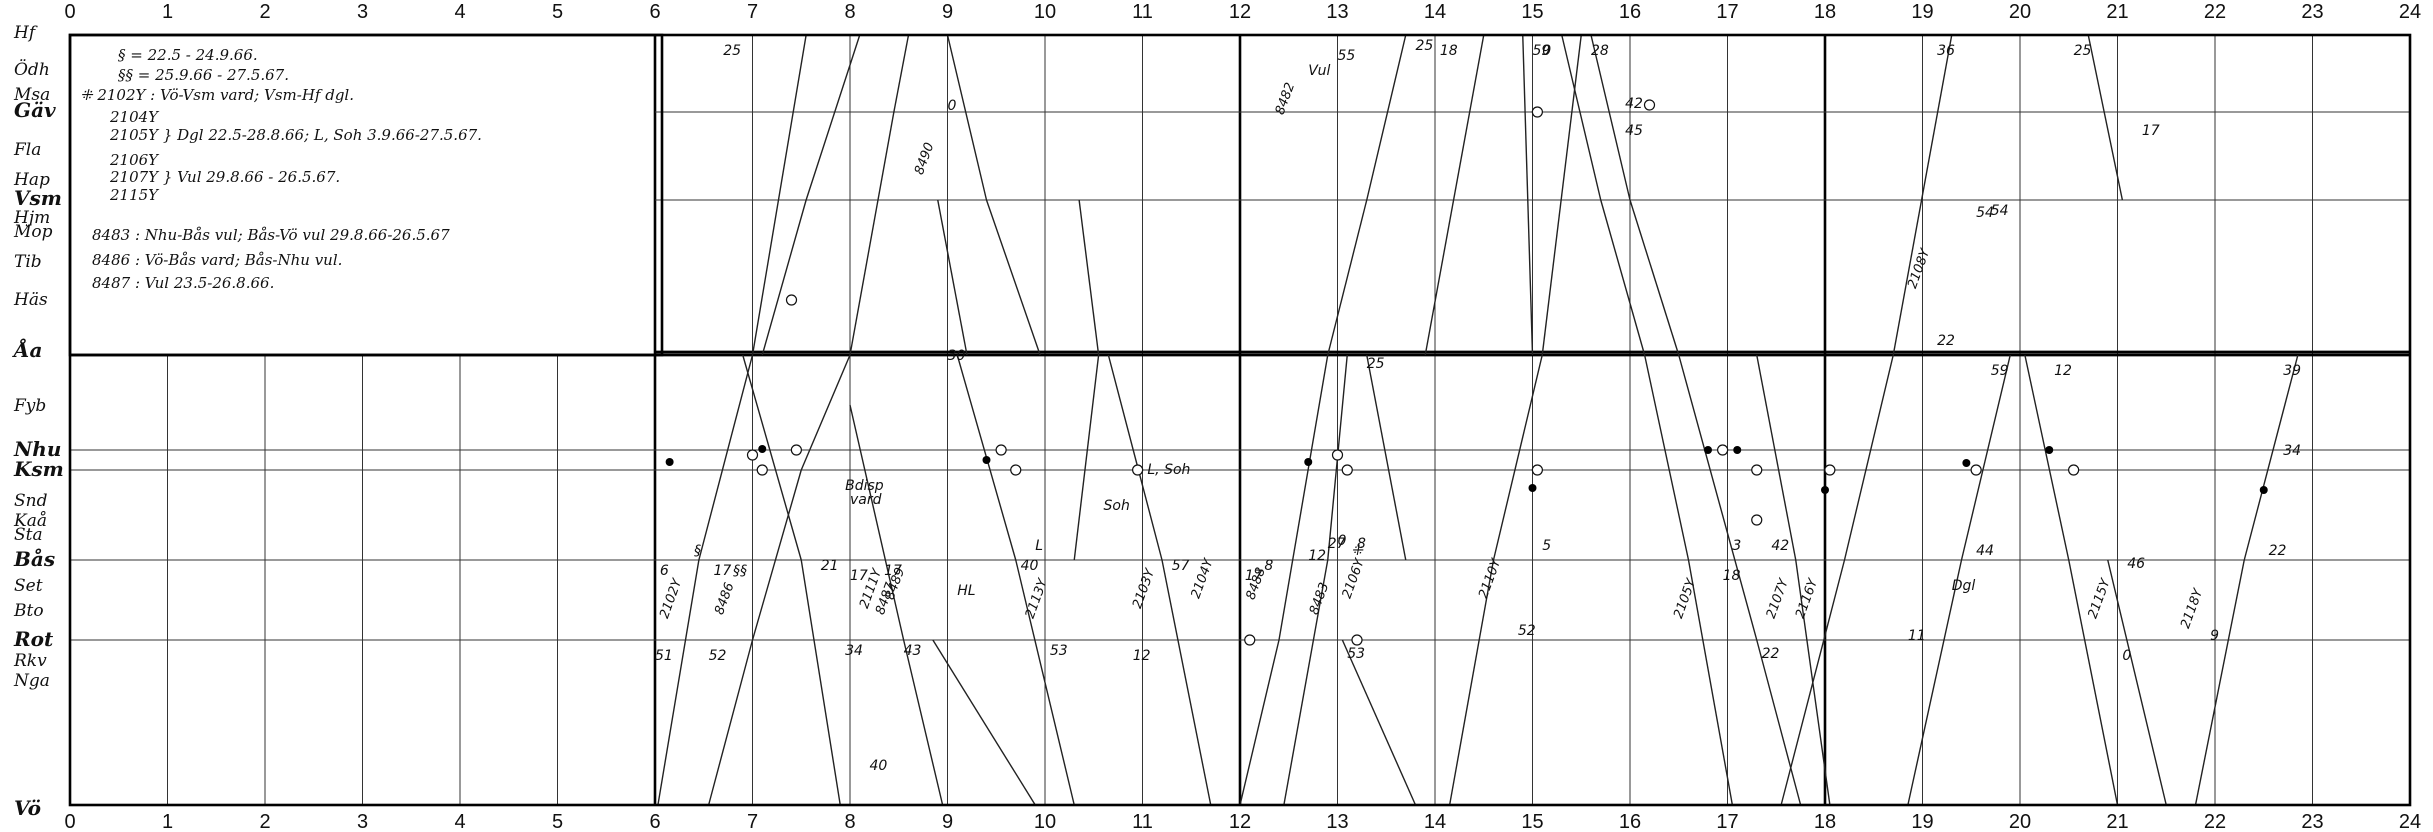  Describe the element at coordinates (224, 177) in the screenshot. I see `legend-line: 2107Y } Vul 29.8.66 - 26.5.67.` at that location.